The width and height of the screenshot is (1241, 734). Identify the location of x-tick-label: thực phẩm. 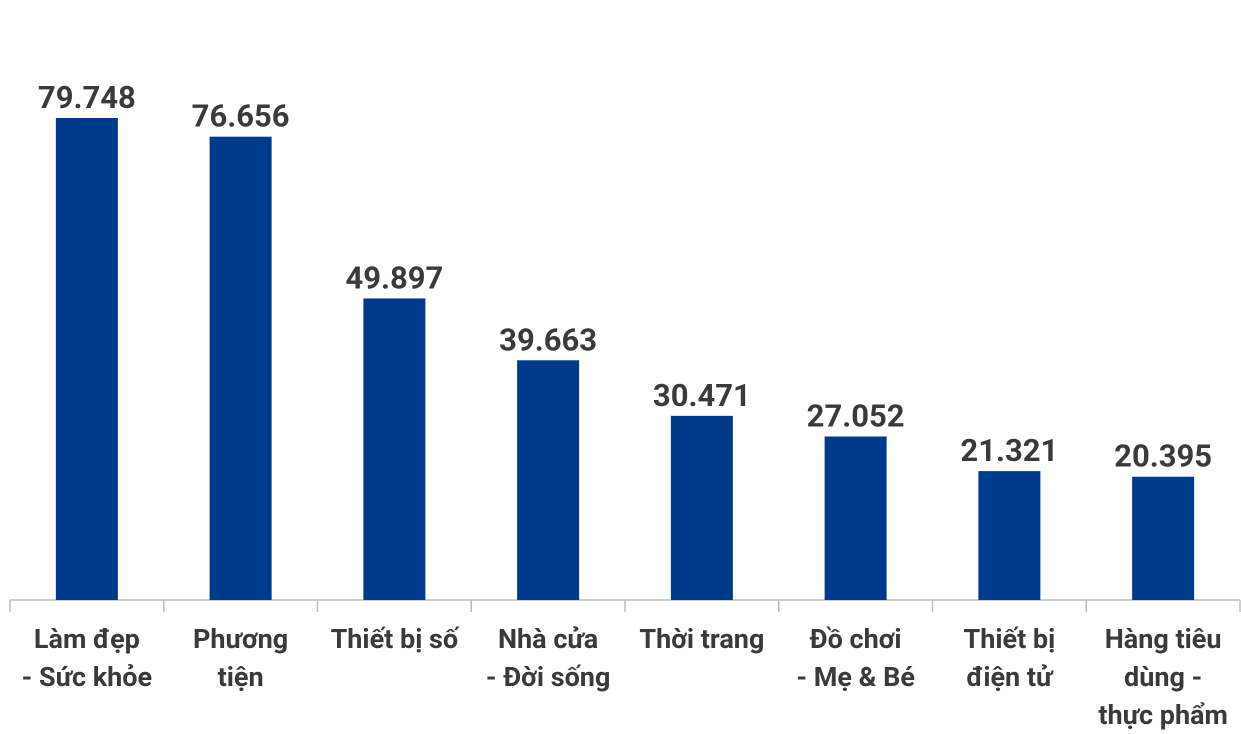
(1163, 715).